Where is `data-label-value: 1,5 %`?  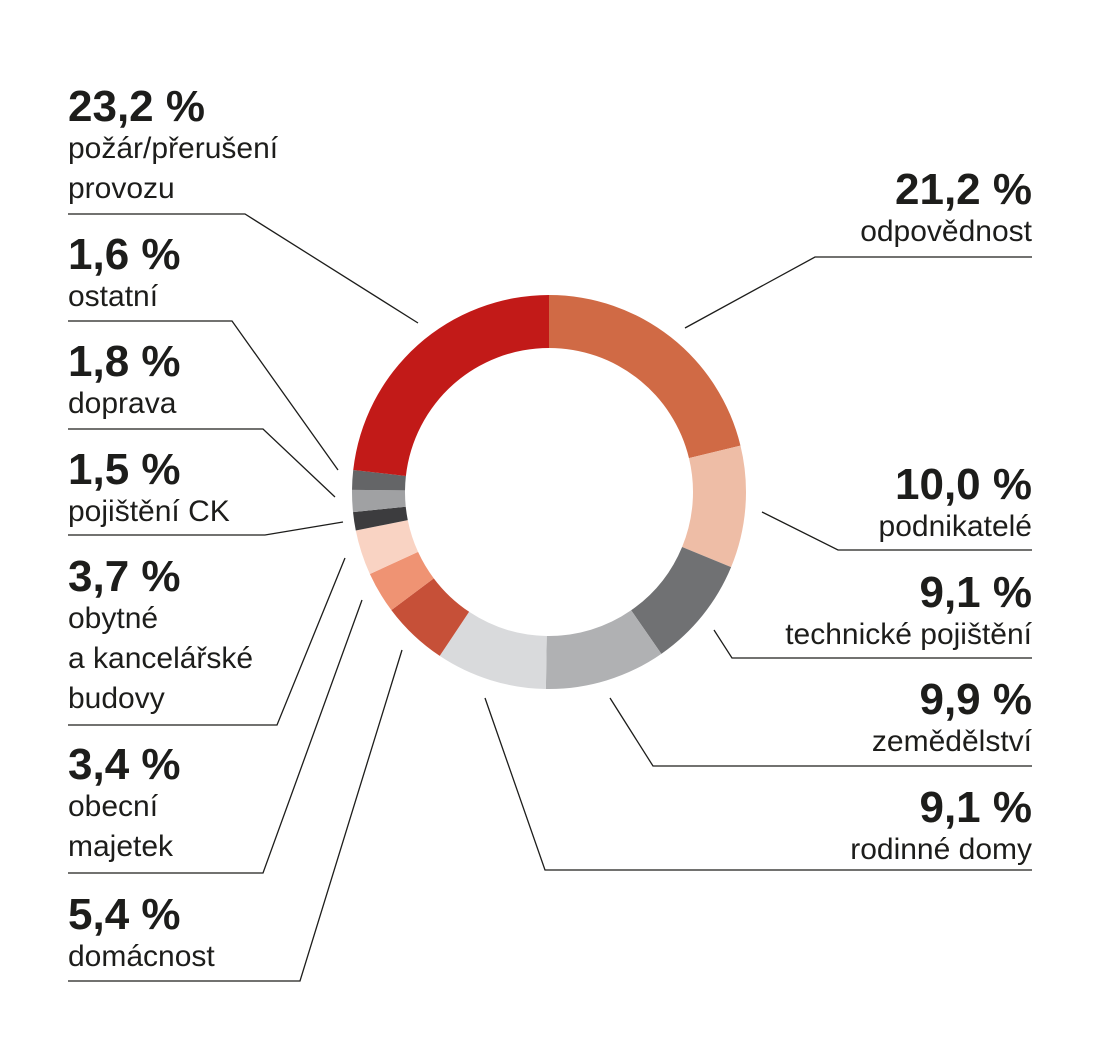 data-label-value: 1,5 % is located at coordinates (124, 469).